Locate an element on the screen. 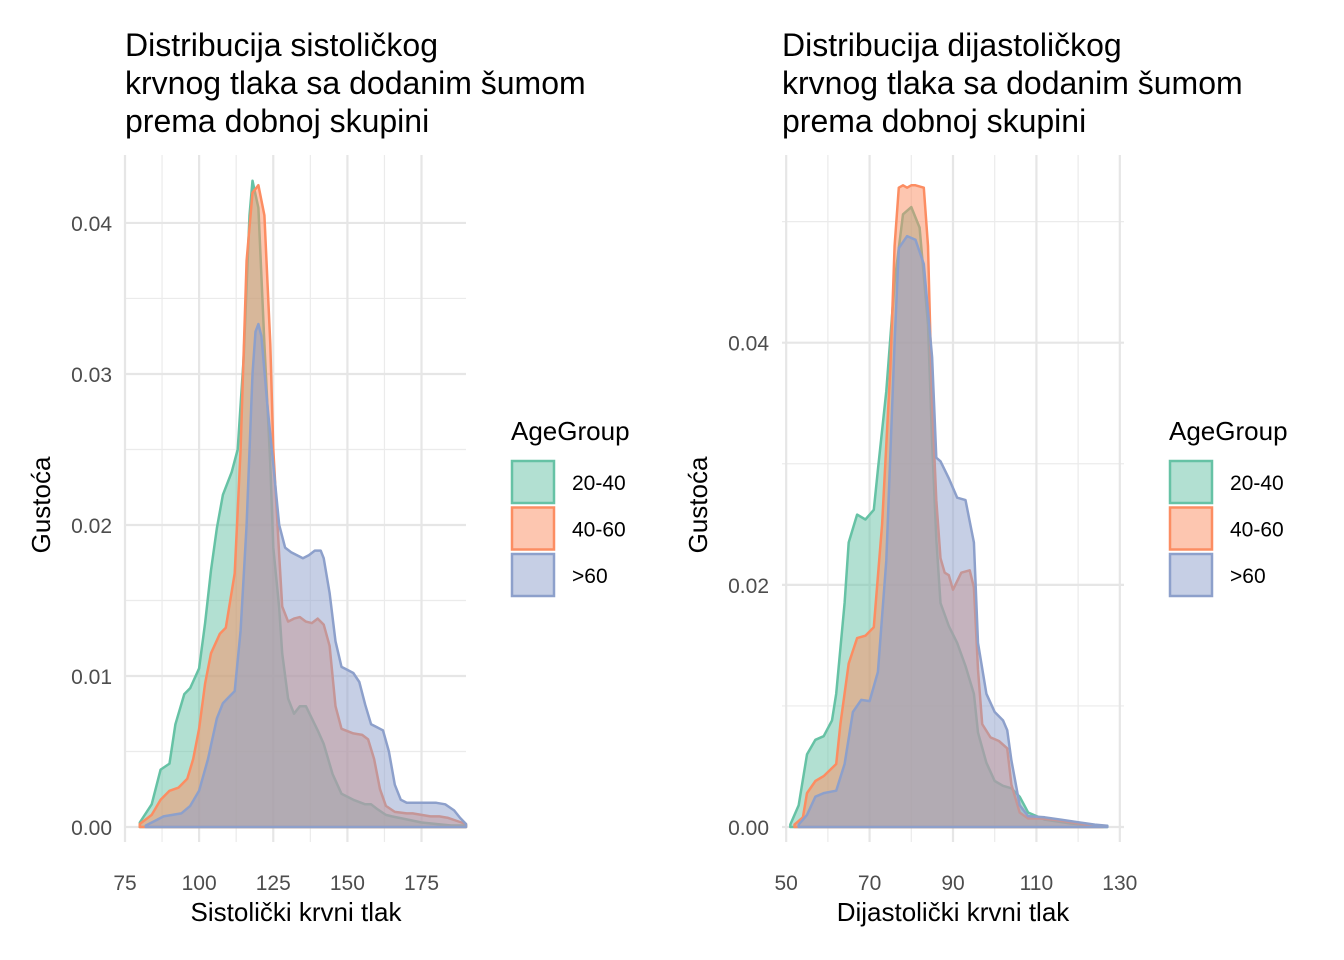 The width and height of the screenshot is (1344, 960). x-tick-label: 50 is located at coordinates (785, 883).